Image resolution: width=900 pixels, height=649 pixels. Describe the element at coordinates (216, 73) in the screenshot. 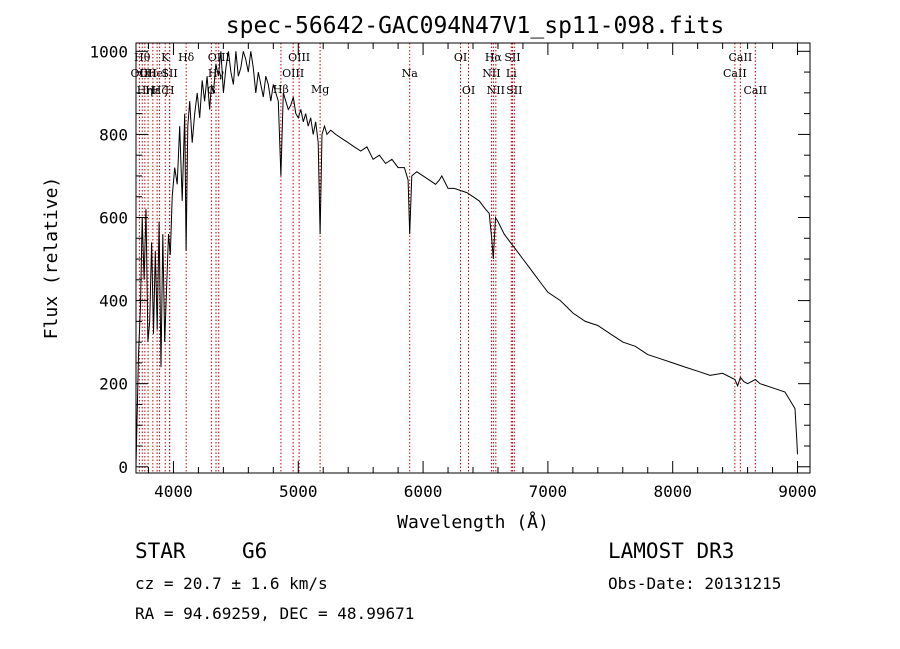

I see `line-label: Hγ` at that location.